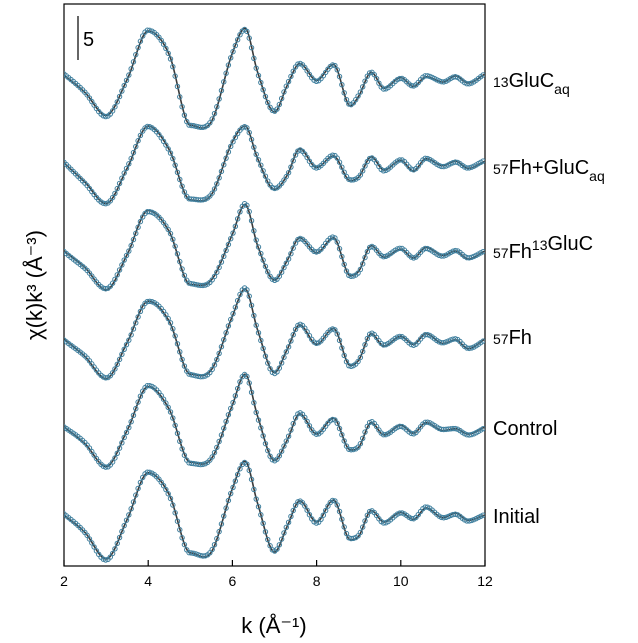  What do you see at coordinates (485, 581) in the screenshot?
I see `x-tick-label: 12` at bounding box center [485, 581].